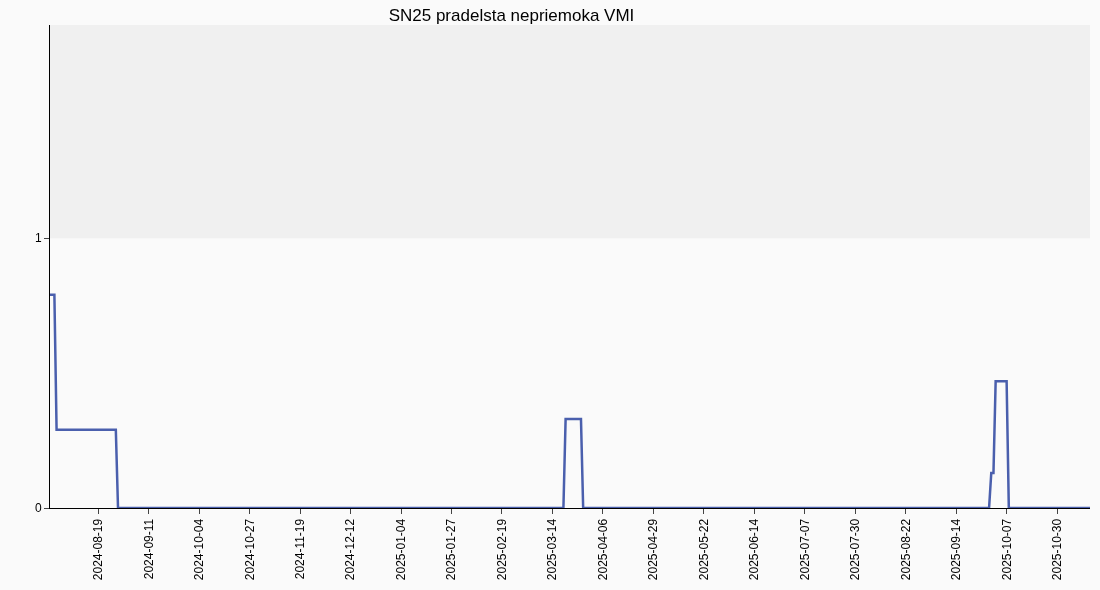 The width and height of the screenshot is (1100, 590). What do you see at coordinates (956, 549) in the screenshot?
I see `x-tick-label: 2025-09-14` at bounding box center [956, 549].